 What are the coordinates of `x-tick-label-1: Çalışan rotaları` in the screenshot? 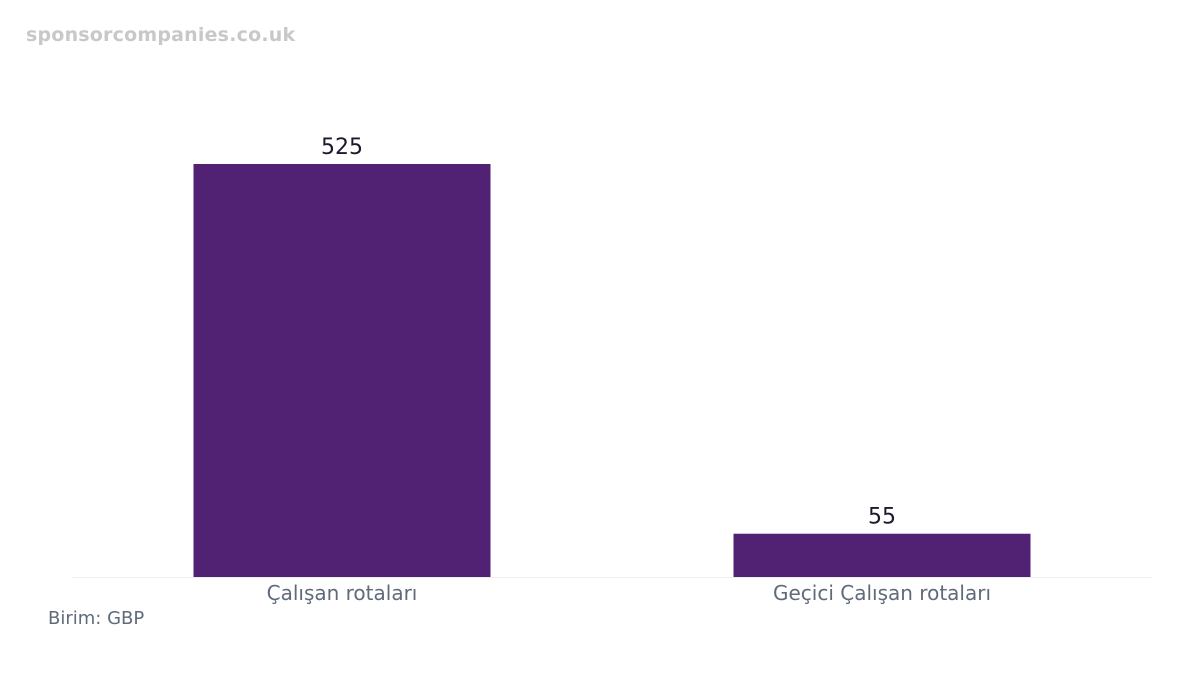 It's located at (342, 593).